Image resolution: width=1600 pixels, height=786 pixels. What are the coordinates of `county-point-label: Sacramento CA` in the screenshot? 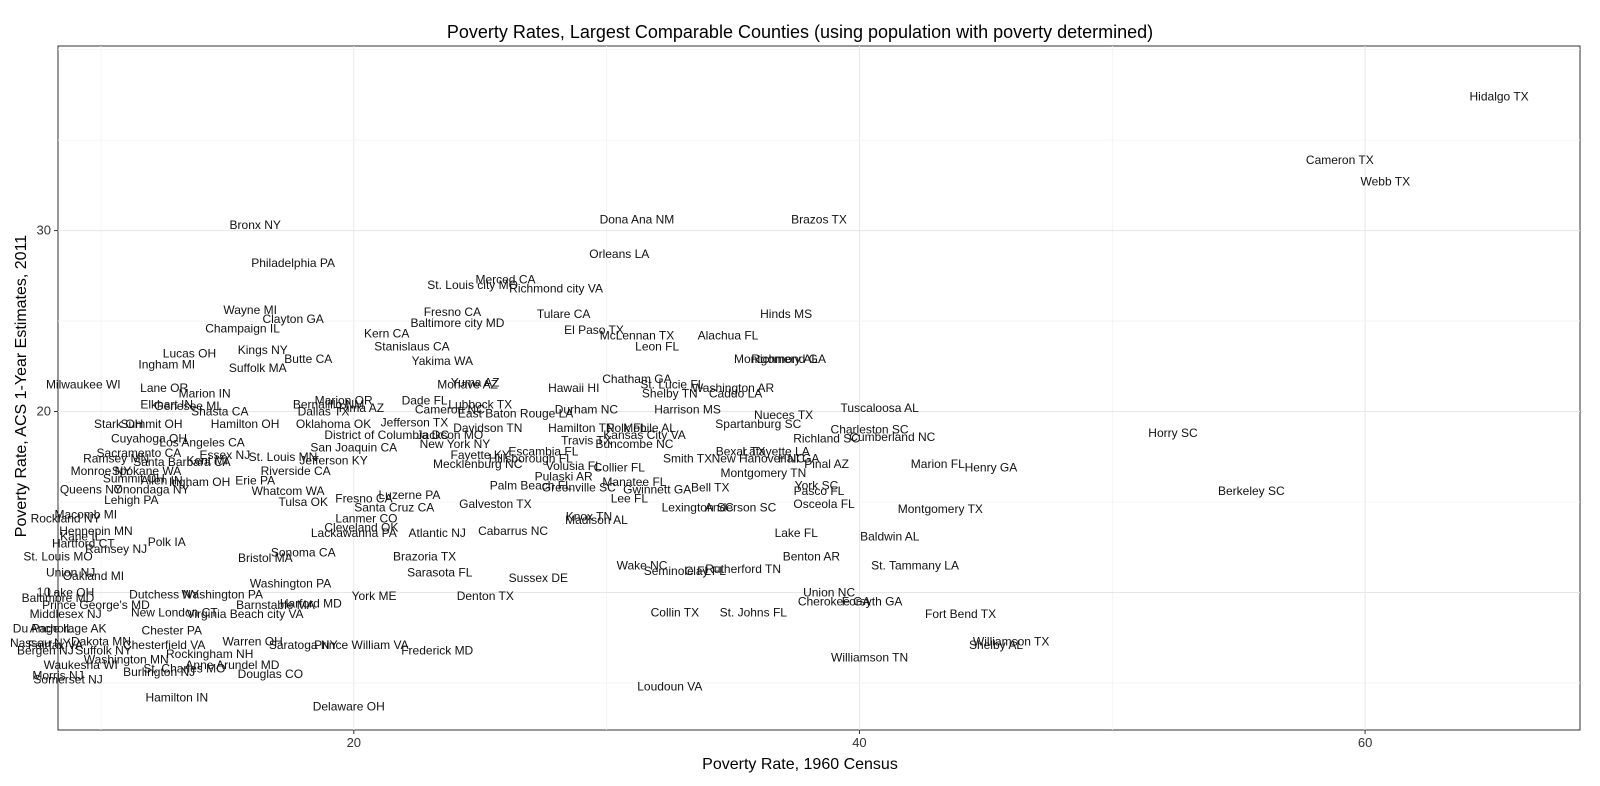 It's located at (139, 453).